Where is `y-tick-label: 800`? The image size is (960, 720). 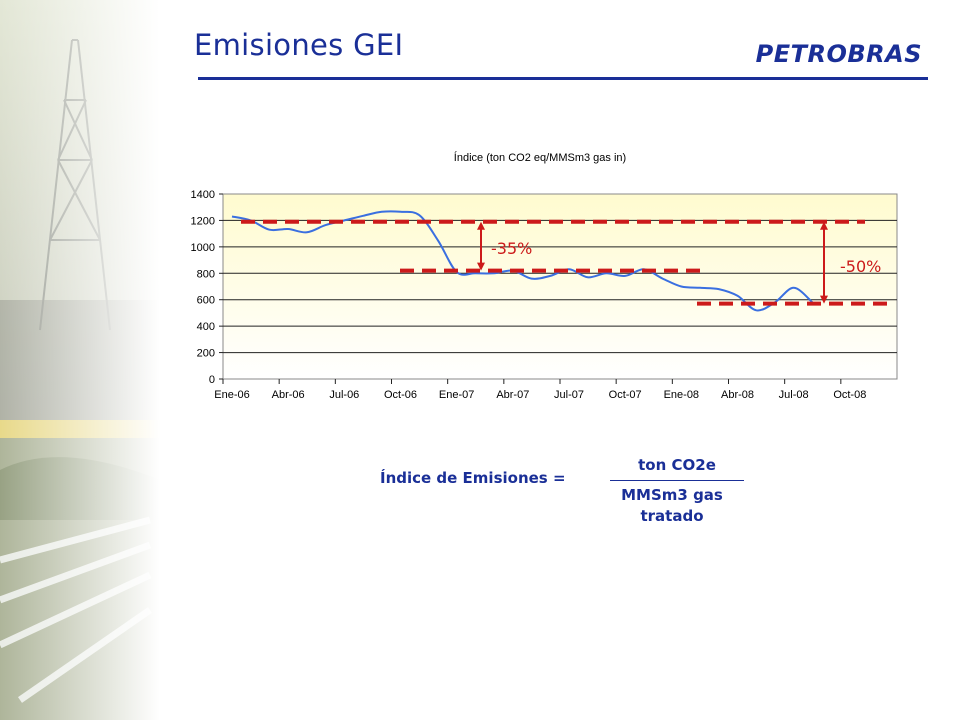 y-tick-label: 800 is located at coordinates (206, 274).